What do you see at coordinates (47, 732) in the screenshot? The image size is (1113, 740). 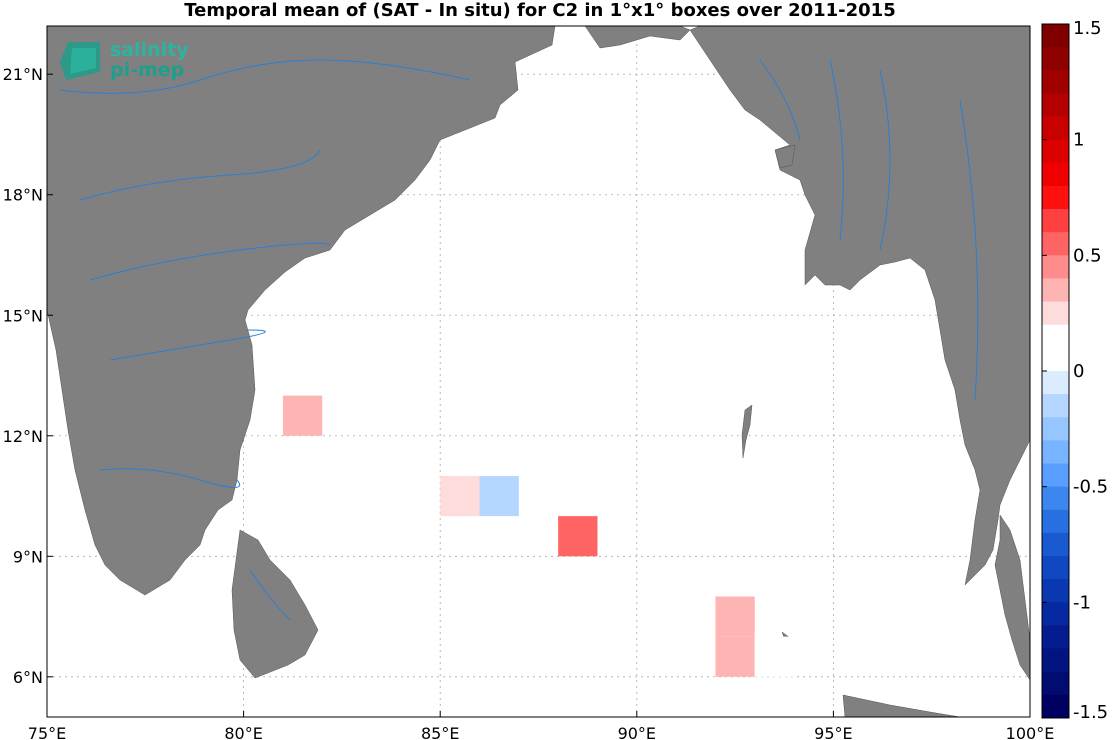 I see `lon-tick-label-0: 75°E` at bounding box center [47, 732].